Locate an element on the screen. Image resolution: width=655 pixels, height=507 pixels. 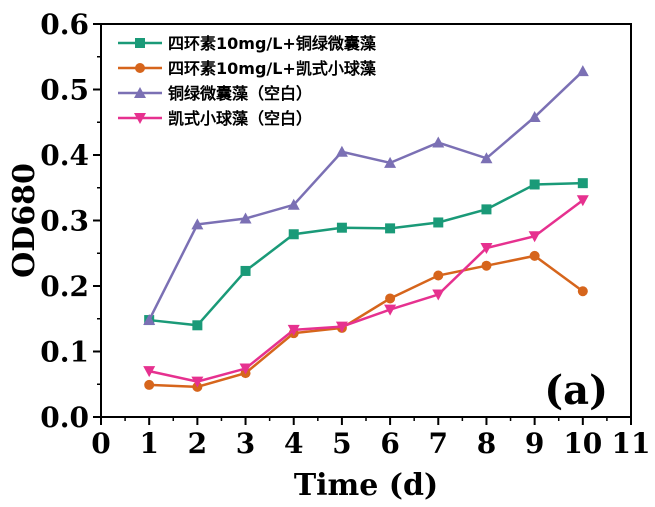
legend-label: 四环素10mg/L+铜绿微囊藻 is located at coordinates (272, 43).